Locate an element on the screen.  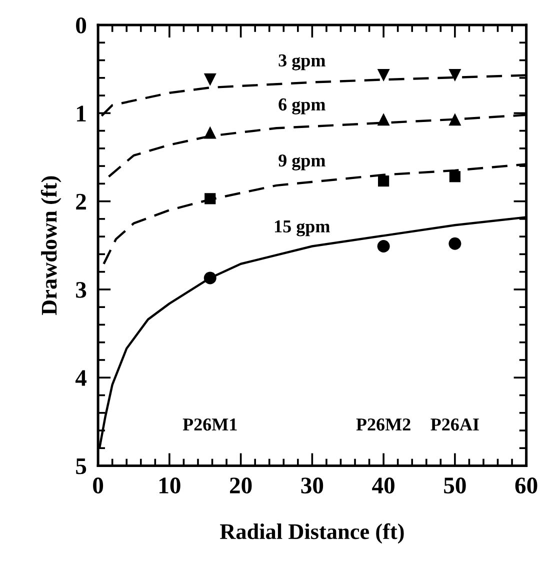
x-tick-label: 50 is located at coordinates (455, 486).